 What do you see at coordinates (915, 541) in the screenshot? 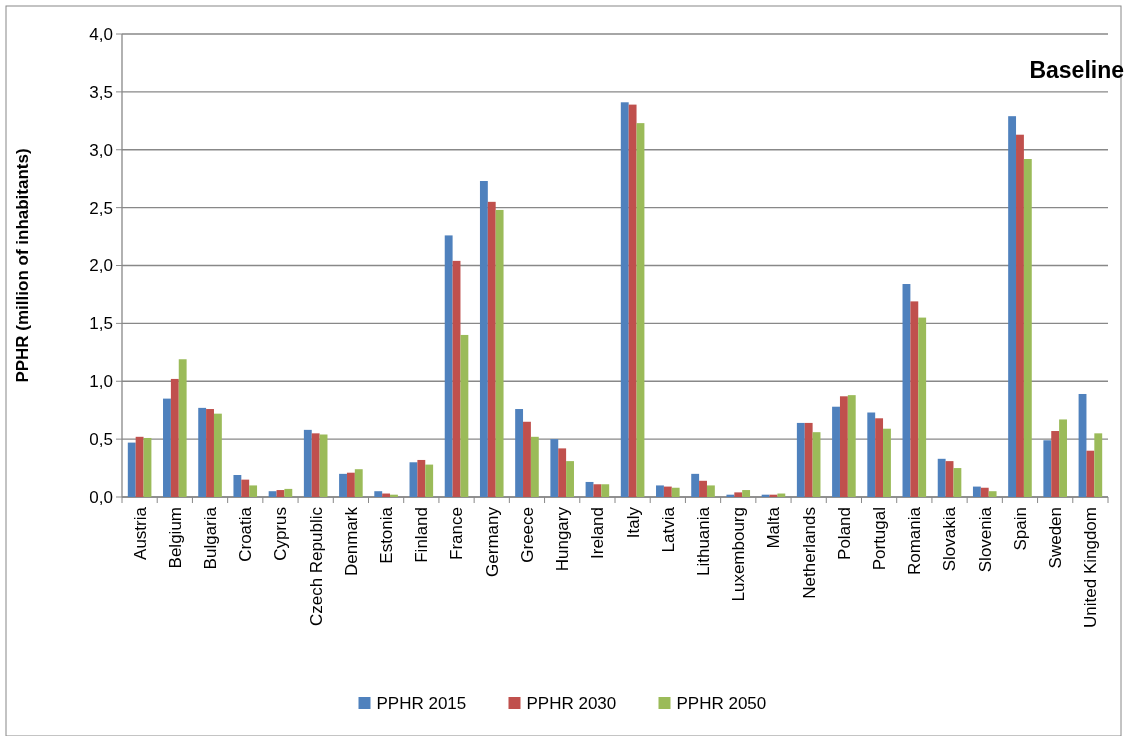
I see `x-tick-label: Romania` at bounding box center [915, 541].